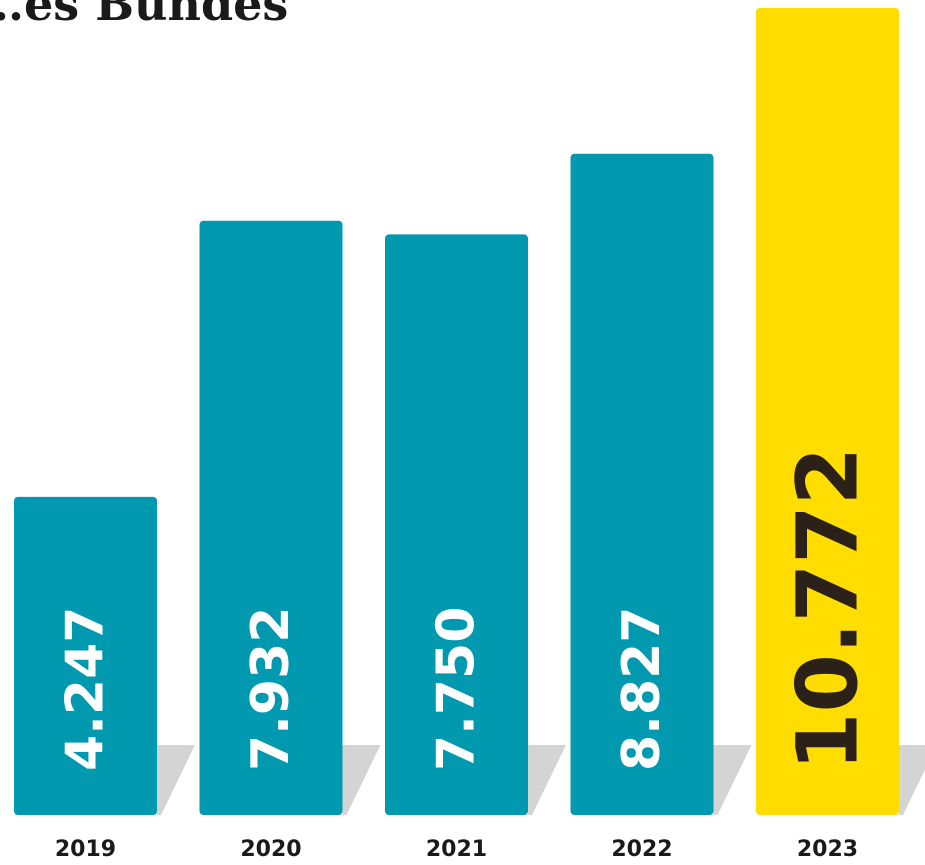 The image size is (925, 865). I want to click on bar-2019, so click(85, 655).